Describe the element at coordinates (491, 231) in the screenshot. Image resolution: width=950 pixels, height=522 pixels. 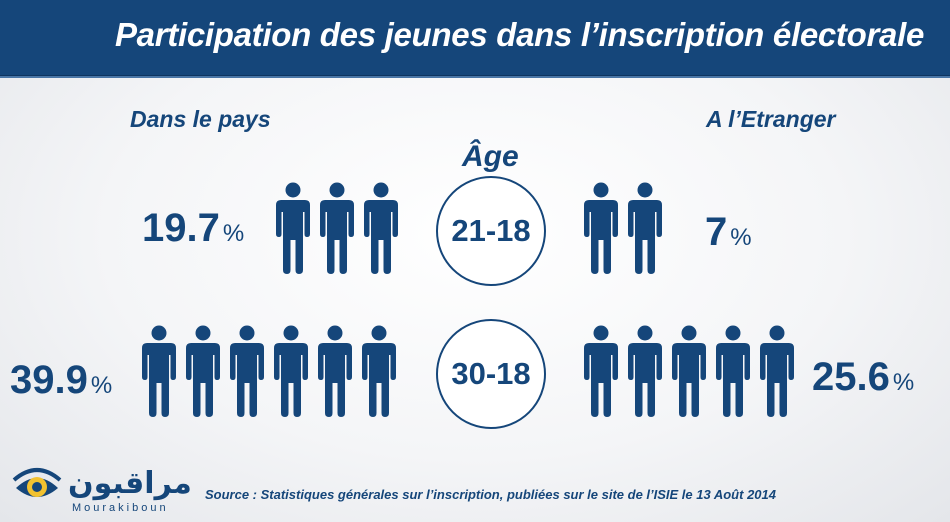
I see `age-circle-21-18: 21-18` at that location.